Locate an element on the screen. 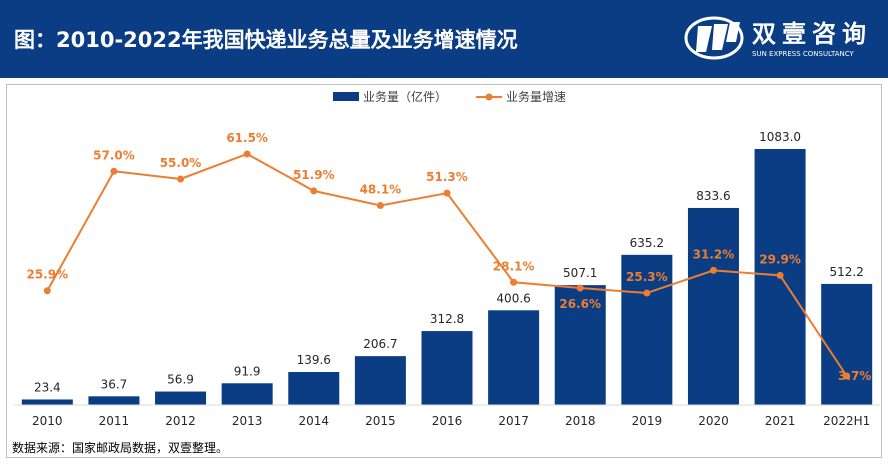 Image resolution: width=888 pixels, height=464 pixels. growth-label-2015: 48.1% is located at coordinates (381, 189).